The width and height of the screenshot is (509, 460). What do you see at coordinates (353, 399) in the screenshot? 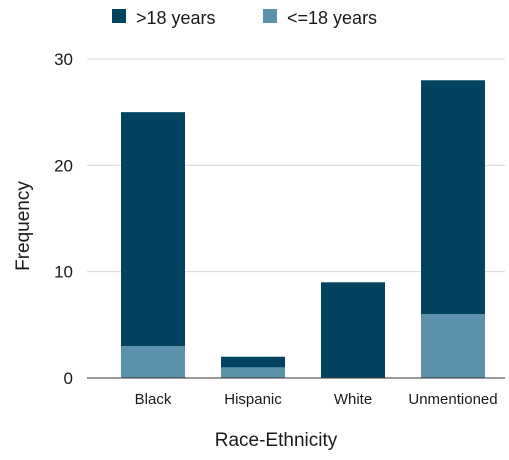
I see `x-tick-label: White` at bounding box center [353, 399].